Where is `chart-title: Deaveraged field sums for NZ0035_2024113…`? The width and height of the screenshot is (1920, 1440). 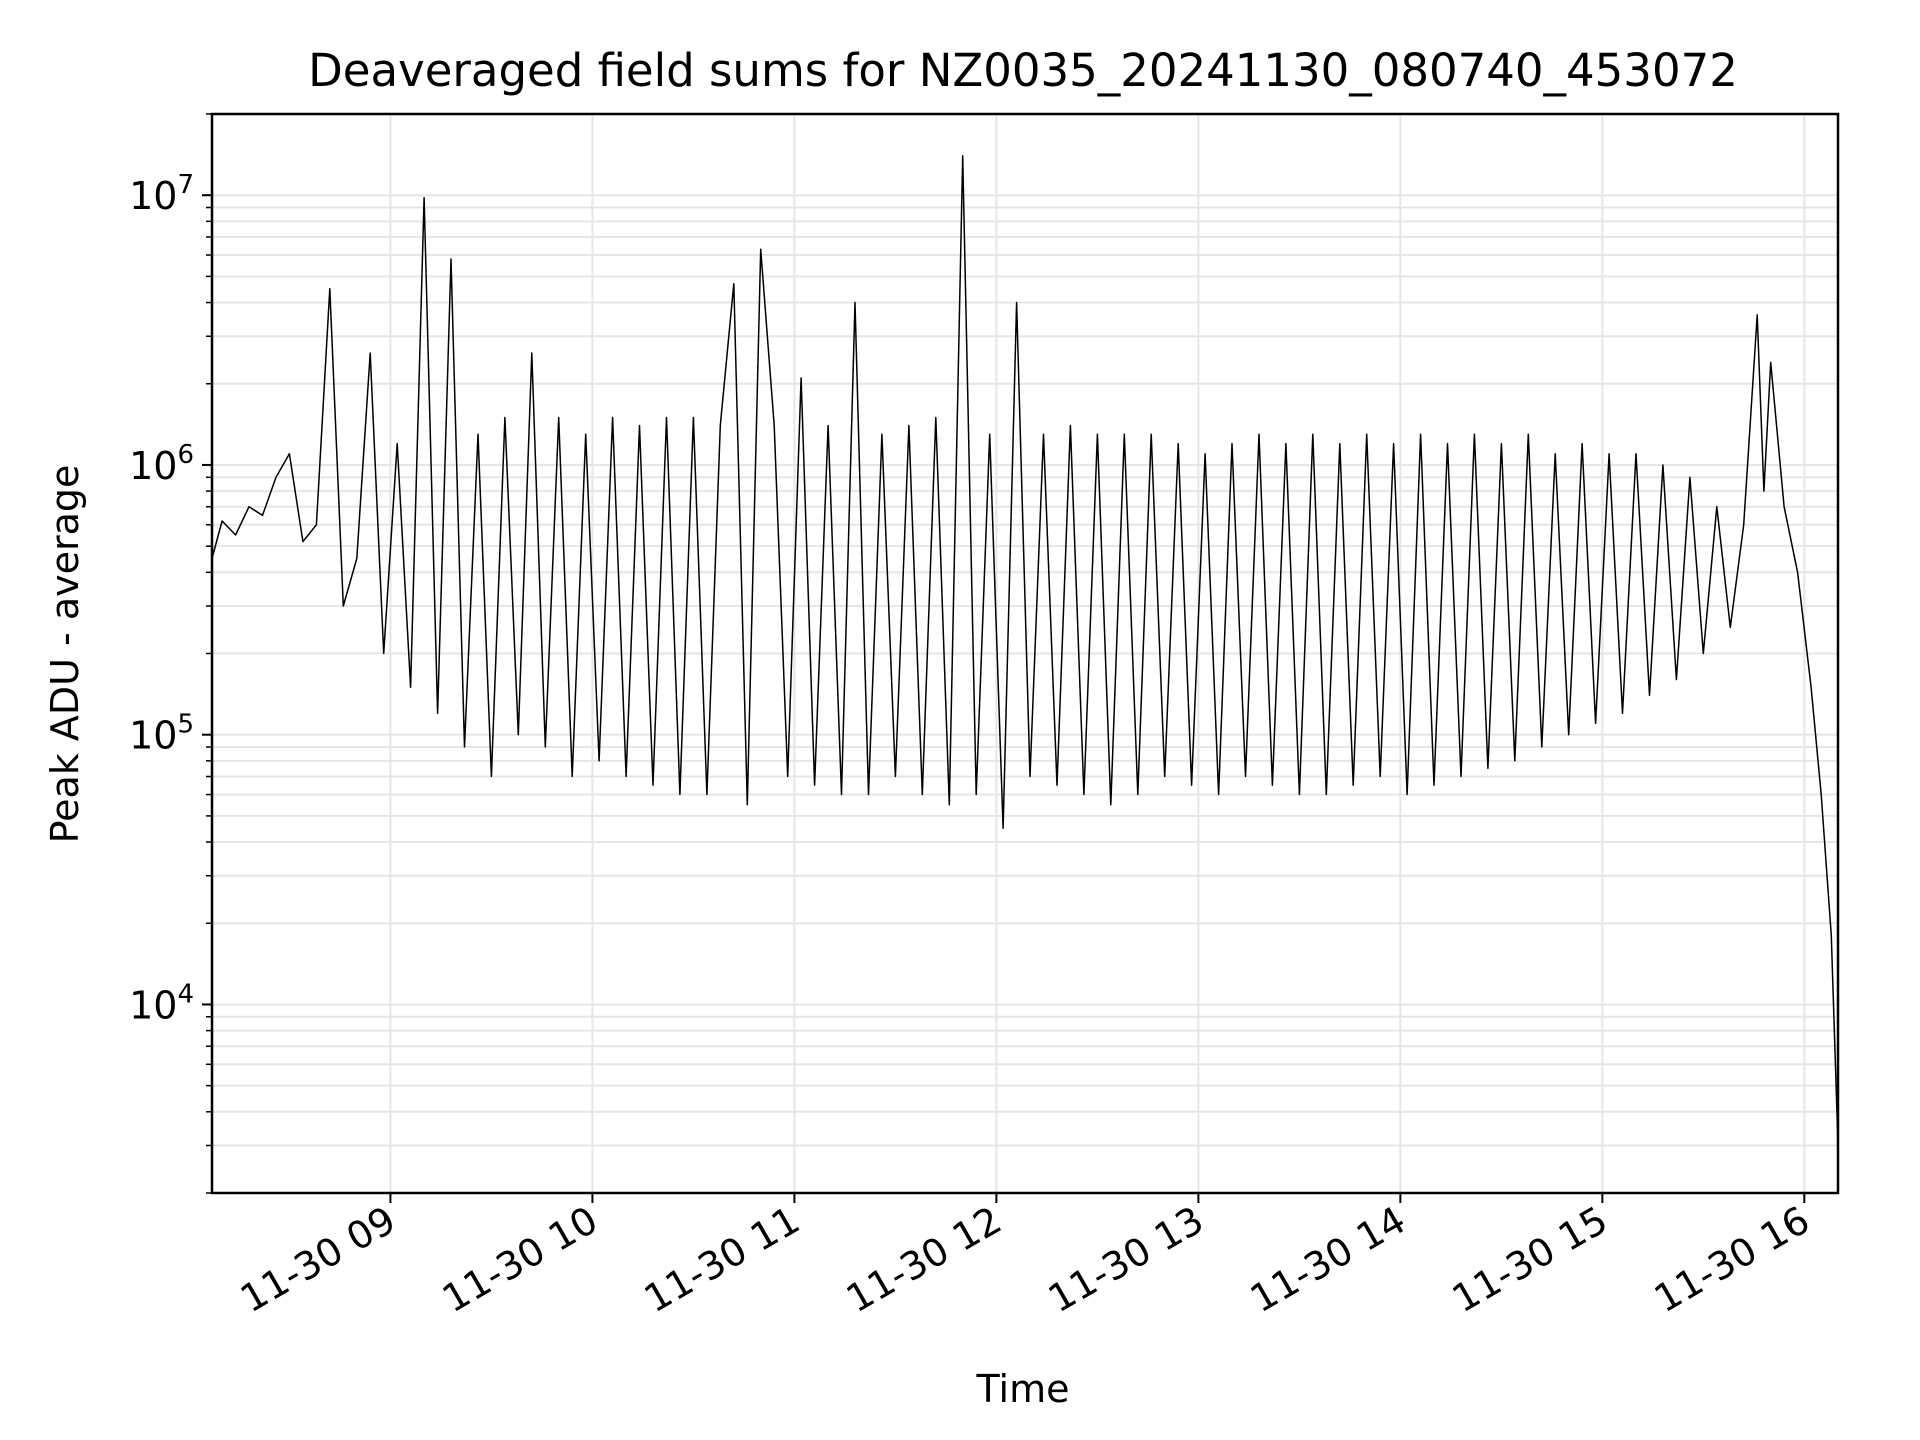 chart-title: Deaveraged field sums for NZ0035_2024113… is located at coordinates (1023, 70).